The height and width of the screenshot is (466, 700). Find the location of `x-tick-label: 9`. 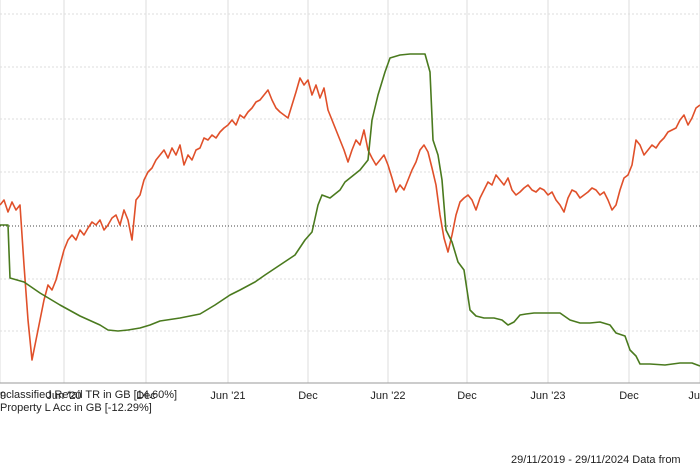

x-tick-label: 9 is located at coordinates (3, 396).